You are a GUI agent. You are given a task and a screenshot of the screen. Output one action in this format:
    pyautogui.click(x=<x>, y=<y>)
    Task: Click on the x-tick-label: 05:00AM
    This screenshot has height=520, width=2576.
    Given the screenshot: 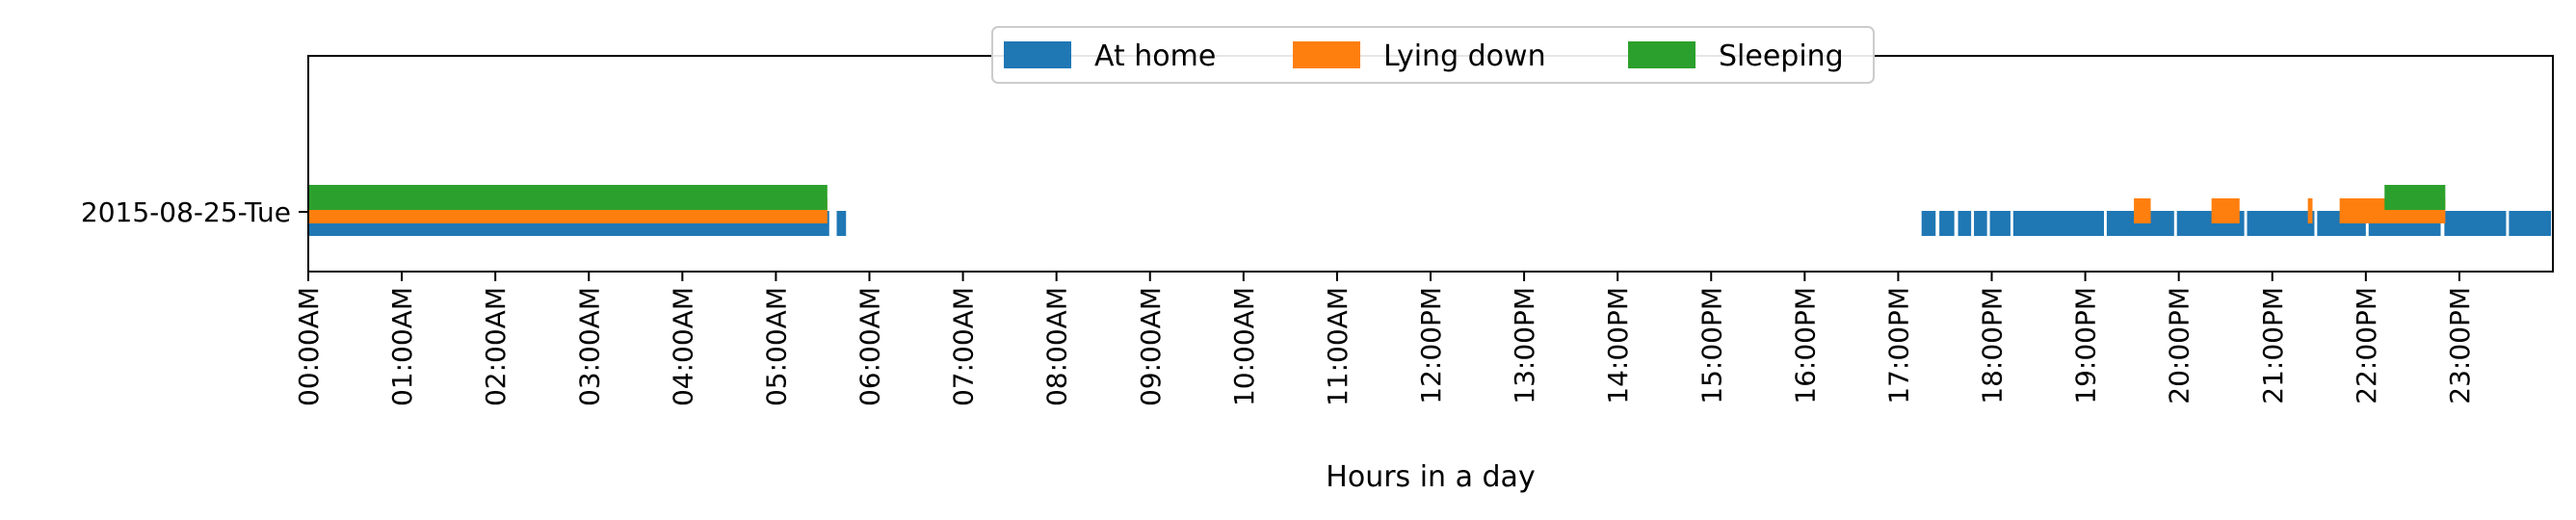 What is the action you would take?
    pyautogui.click(x=776, y=346)
    